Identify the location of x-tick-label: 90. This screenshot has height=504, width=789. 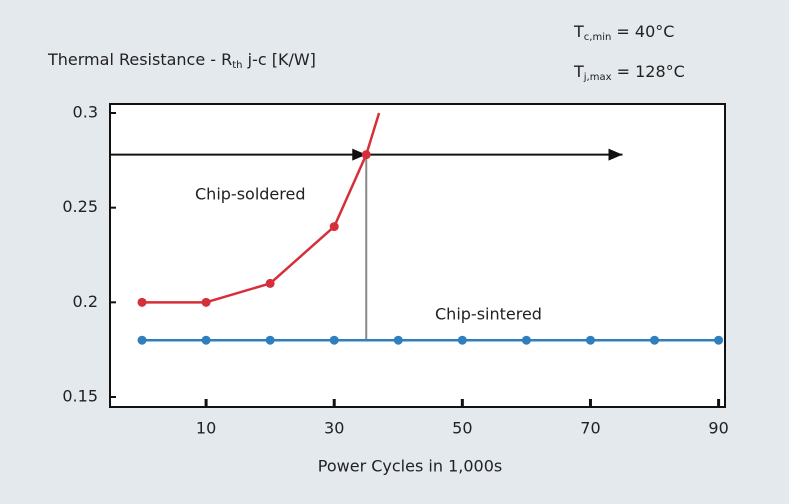
(718, 428).